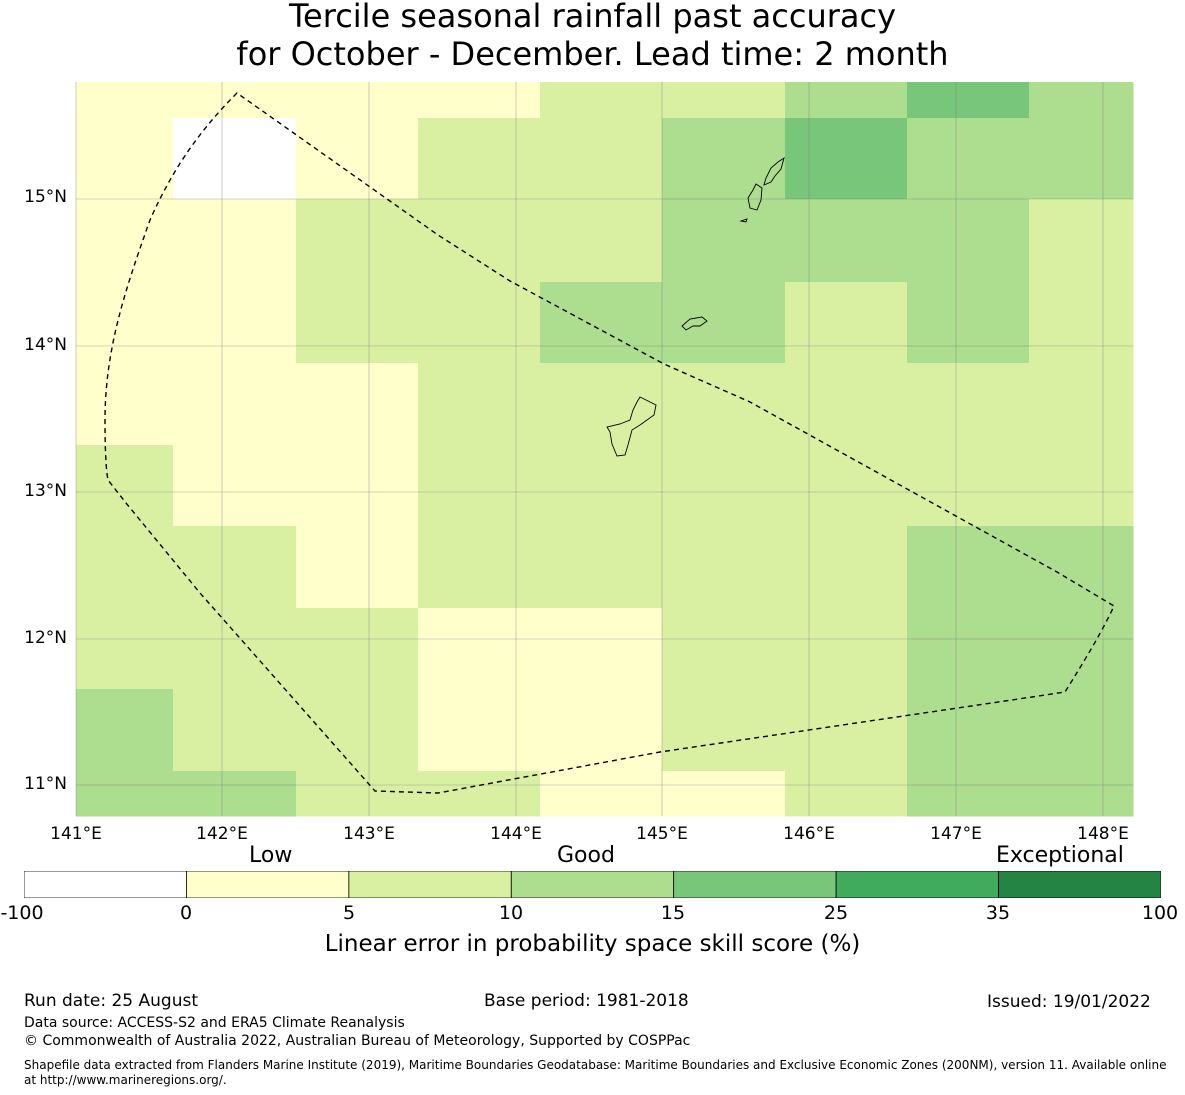 This screenshot has height=1095, width=1185. Describe the element at coordinates (998, 913) in the screenshot. I see `colorbar-tick: 35` at that location.